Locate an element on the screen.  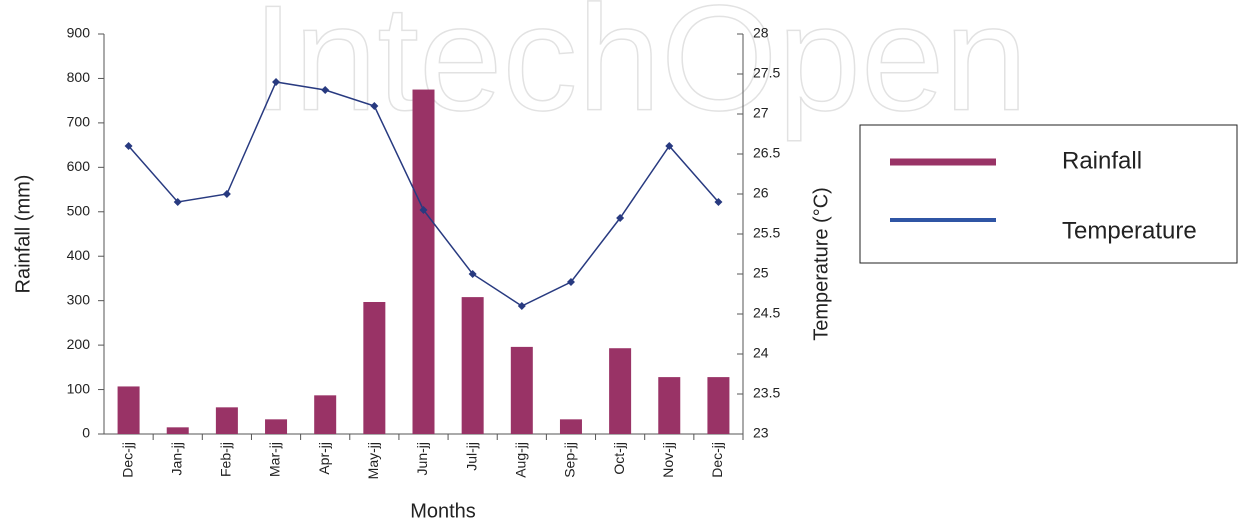
y-axis-title: Rainfall (mm) is located at coordinates (23, 234).